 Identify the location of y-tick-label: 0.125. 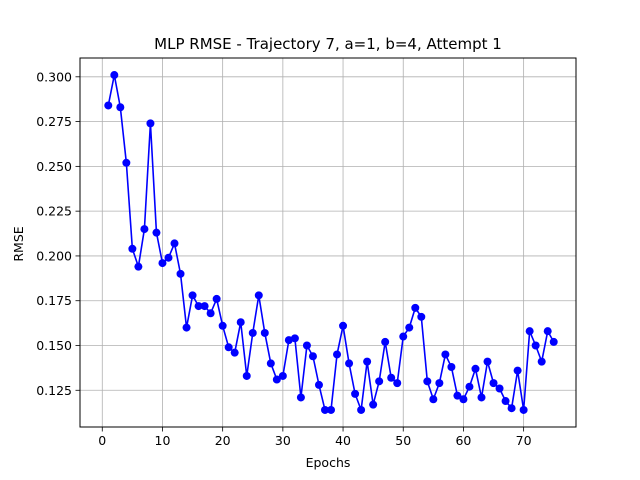
(54, 390).